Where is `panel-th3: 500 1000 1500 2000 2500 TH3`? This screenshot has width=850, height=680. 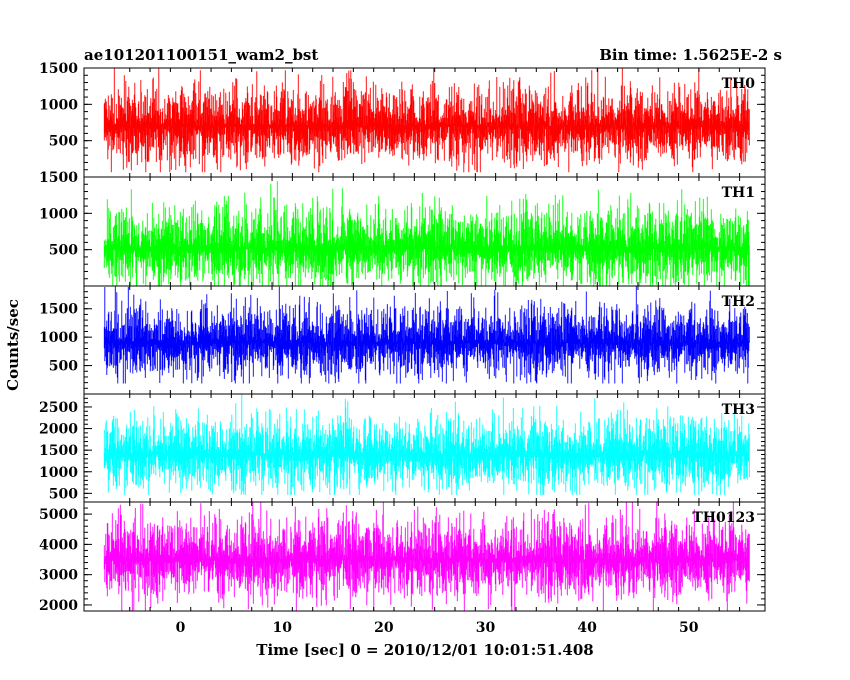 panel-th3: 500 1000 1500 2000 2500 TH3 is located at coordinates (402, 448).